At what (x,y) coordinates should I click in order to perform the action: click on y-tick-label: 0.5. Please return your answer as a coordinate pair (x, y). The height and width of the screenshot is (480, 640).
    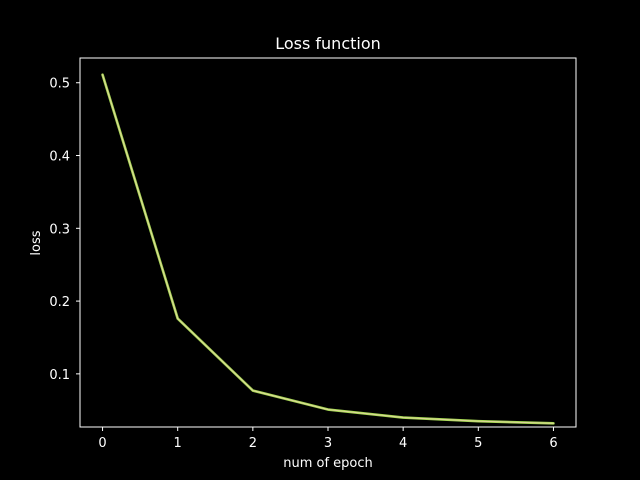
    Looking at the image, I should click on (59, 84).